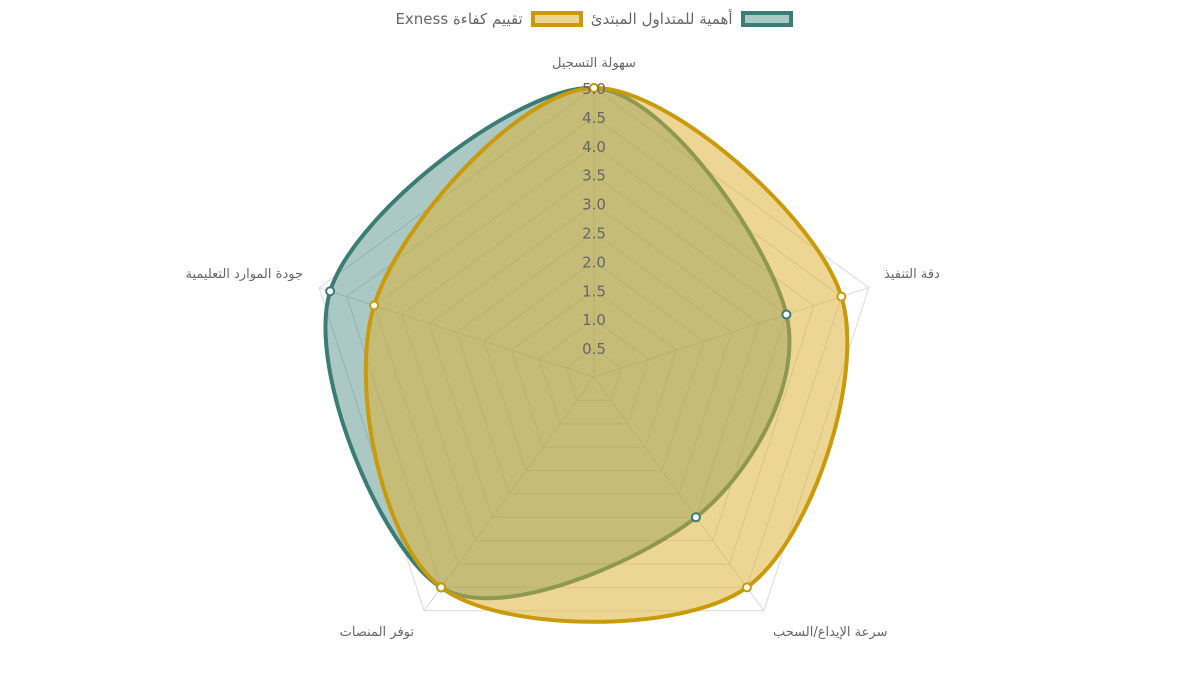  Describe the element at coordinates (594, 205) in the screenshot. I see `tick-label: 3.0` at that location.